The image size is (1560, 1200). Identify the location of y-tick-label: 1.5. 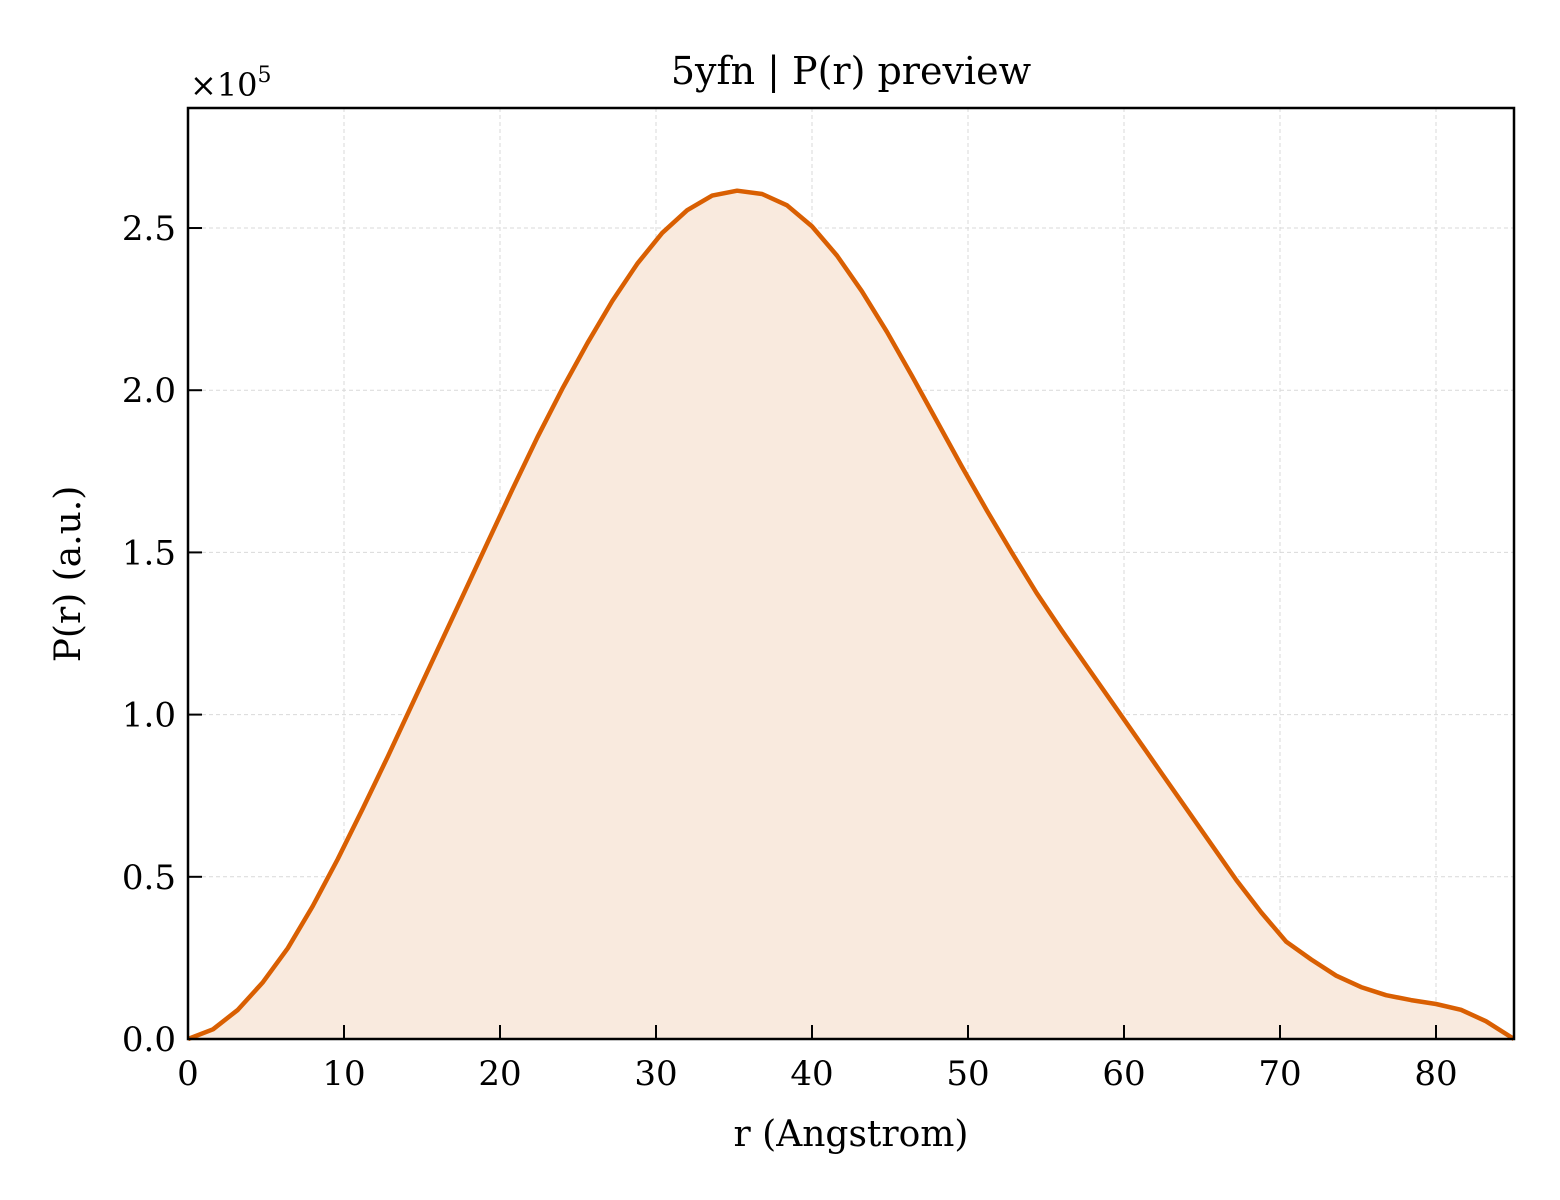
(149, 553).